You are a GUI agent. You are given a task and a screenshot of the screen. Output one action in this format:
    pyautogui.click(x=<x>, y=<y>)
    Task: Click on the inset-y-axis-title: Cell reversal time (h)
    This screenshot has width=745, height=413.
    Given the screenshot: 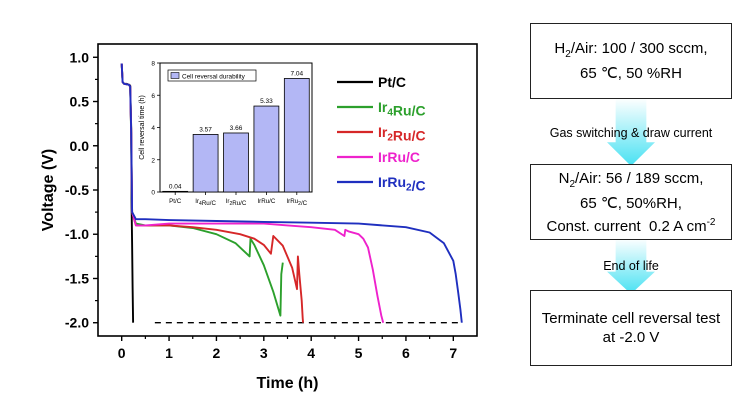 What is the action you would take?
    pyautogui.click(x=142, y=127)
    